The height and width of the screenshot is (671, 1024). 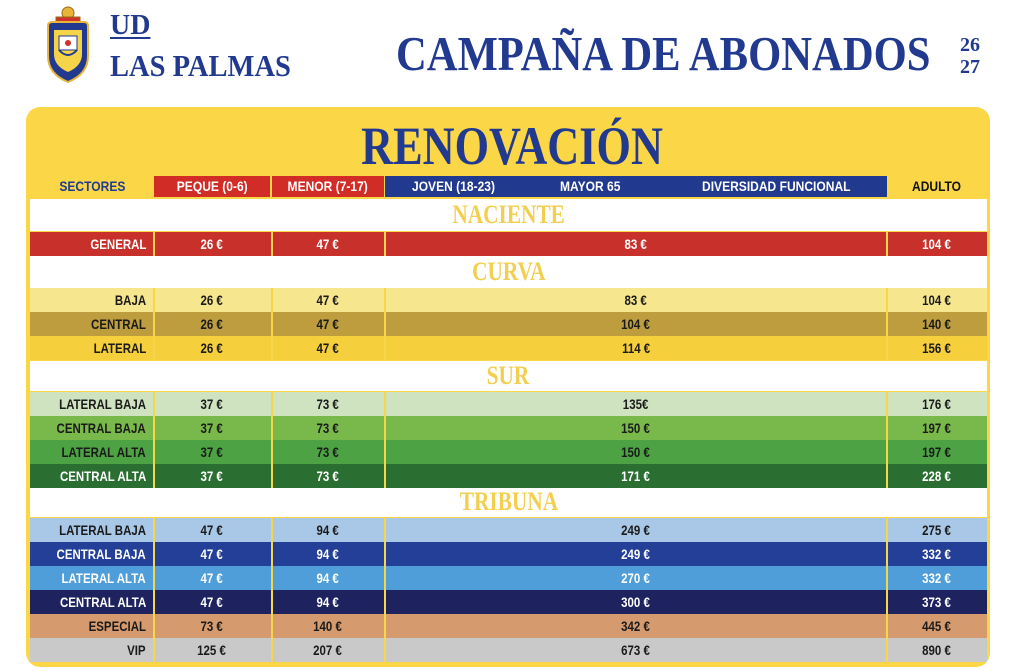 I want to click on renovacion-heading: RENOVACIÓN, so click(x=512, y=146).